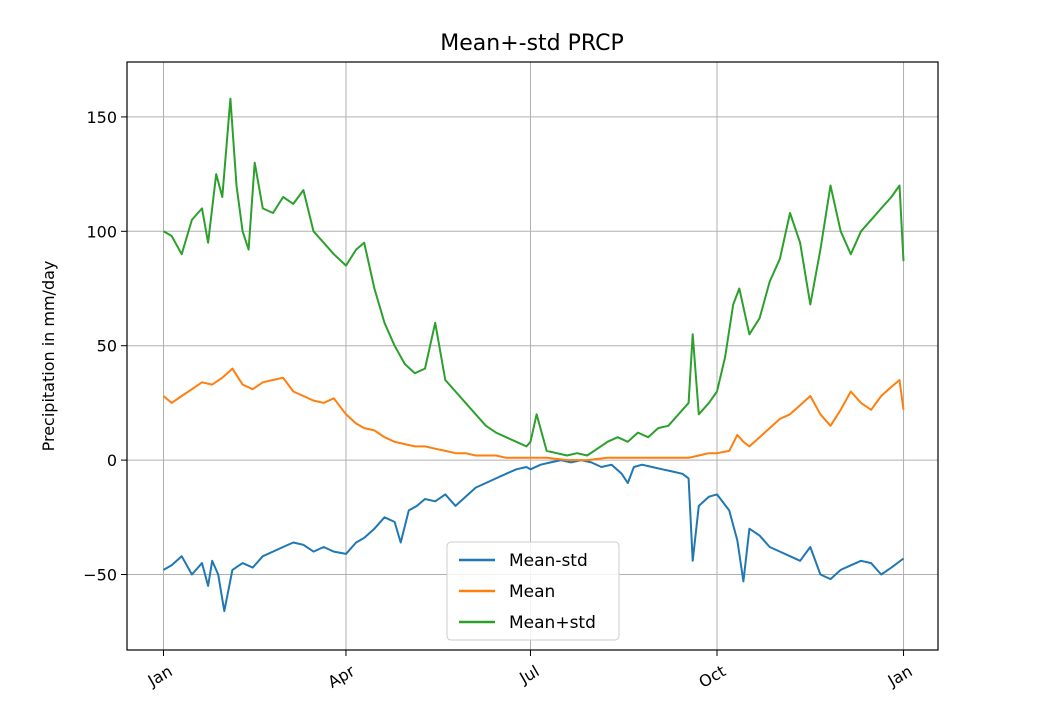 Image resolution: width=1056 pixels, height=718 pixels. I want to click on y-tick-label: 100, so click(101, 231).